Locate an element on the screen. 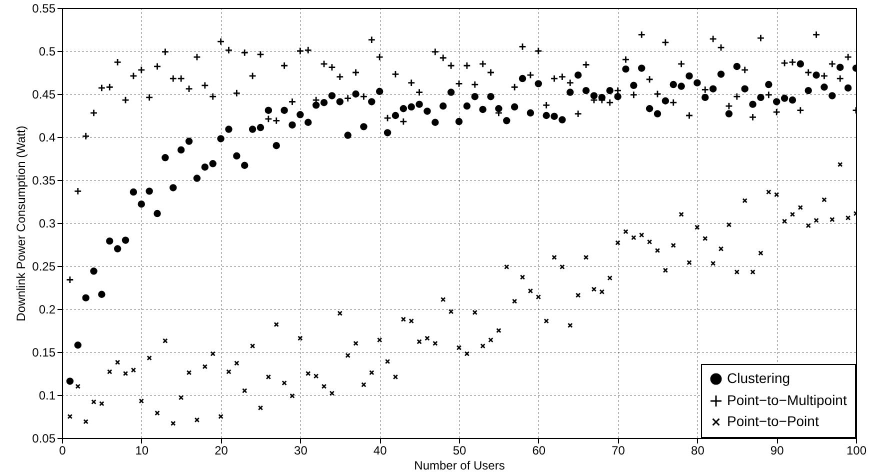 This screenshot has height=475, width=869. y-tick-label: 0.25 is located at coordinates (44, 267).